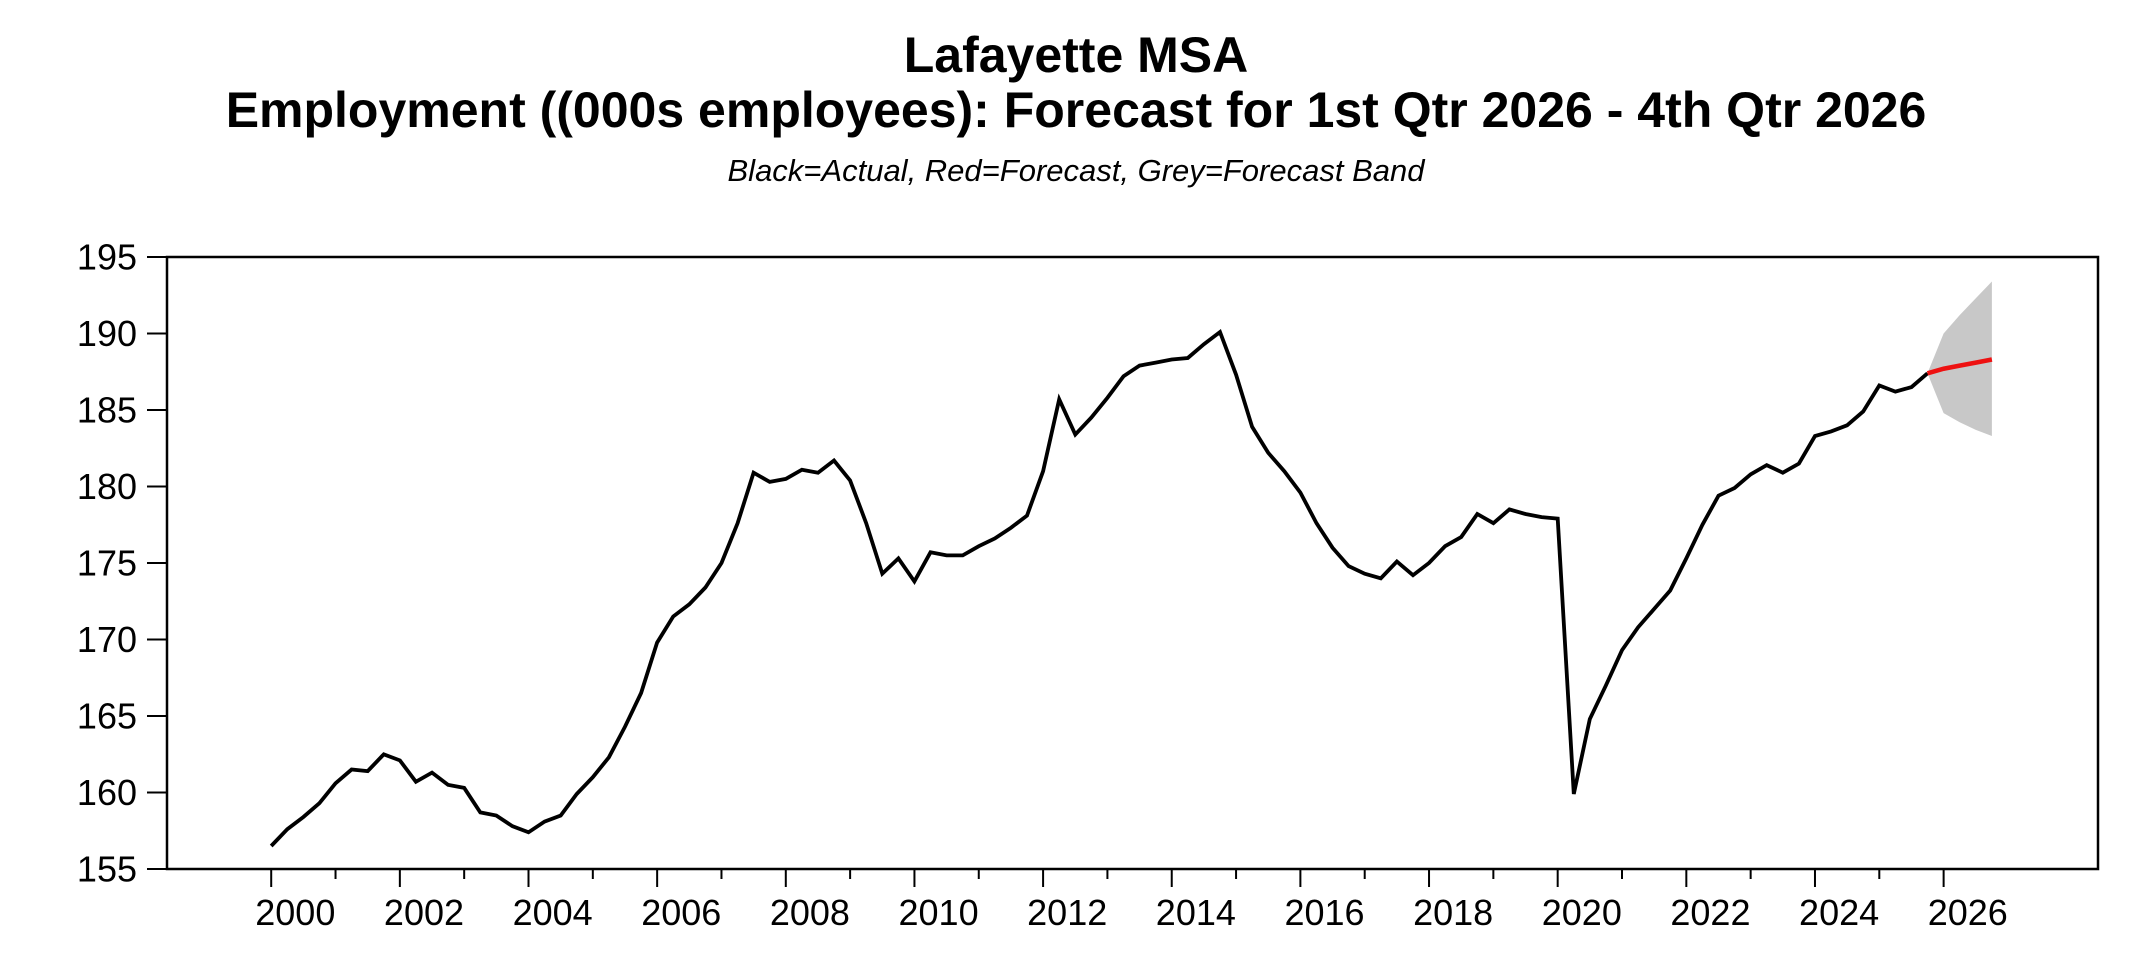 The height and width of the screenshot is (980, 2152). Describe the element at coordinates (1959, 366) in the screenshot. I see `forecast-series-line` at that location.